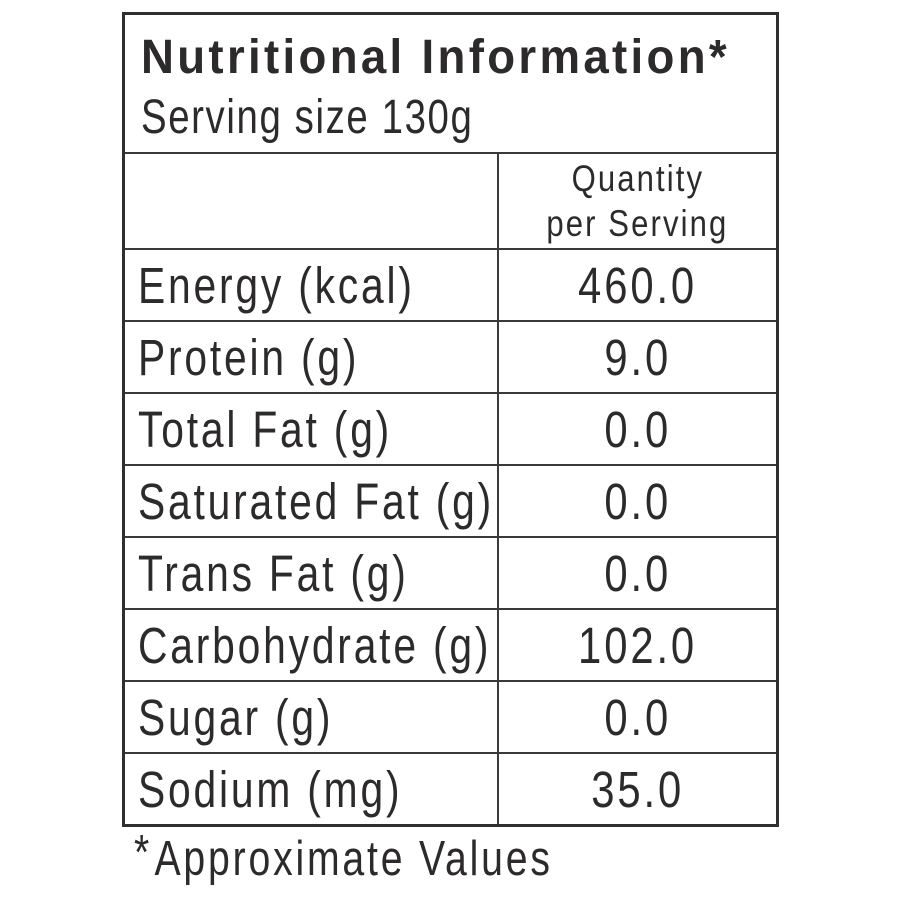 This screenshot has height=900, width=900. Describe the element at coordinates (143, 852) in the screenshot. I see `footnote-asterisk: *` at that location.